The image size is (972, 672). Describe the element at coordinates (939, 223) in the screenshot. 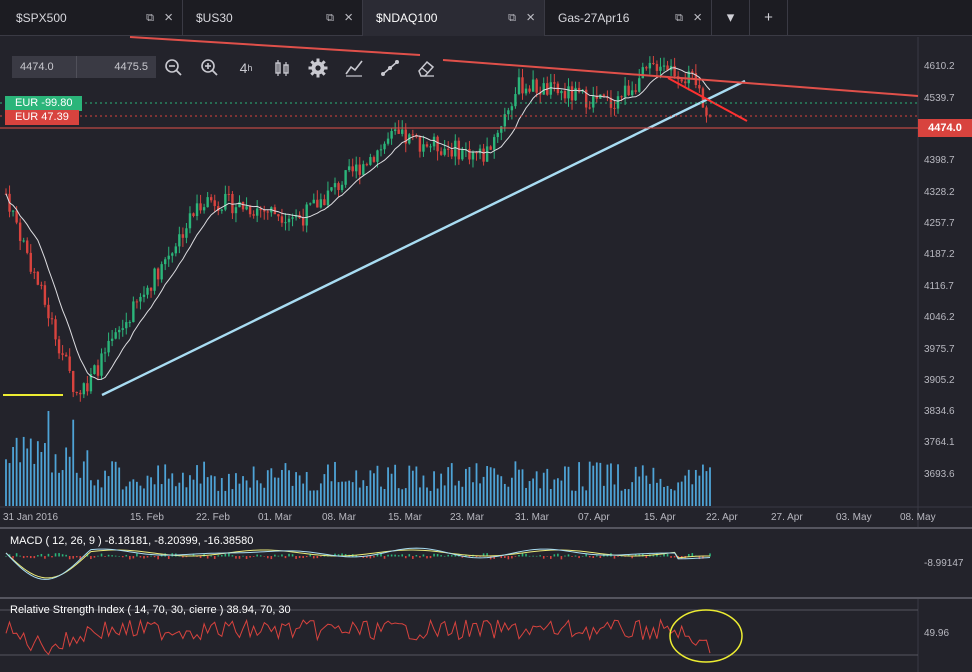

I see `price-axis-label: 4257.7` at that location.